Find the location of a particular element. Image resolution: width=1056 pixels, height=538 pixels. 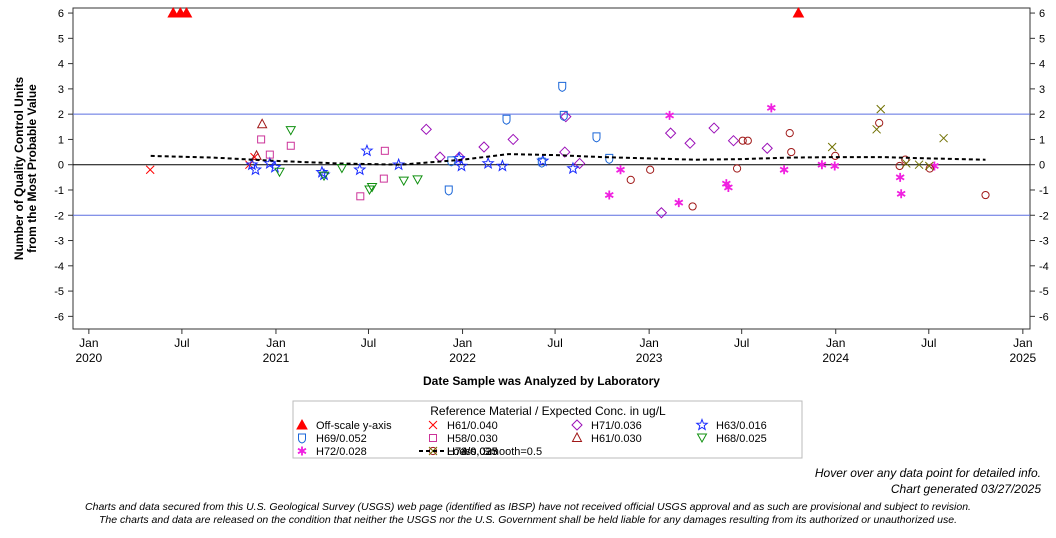

legend-item: Off-scale y-axis is located at coordinates (344, 425).